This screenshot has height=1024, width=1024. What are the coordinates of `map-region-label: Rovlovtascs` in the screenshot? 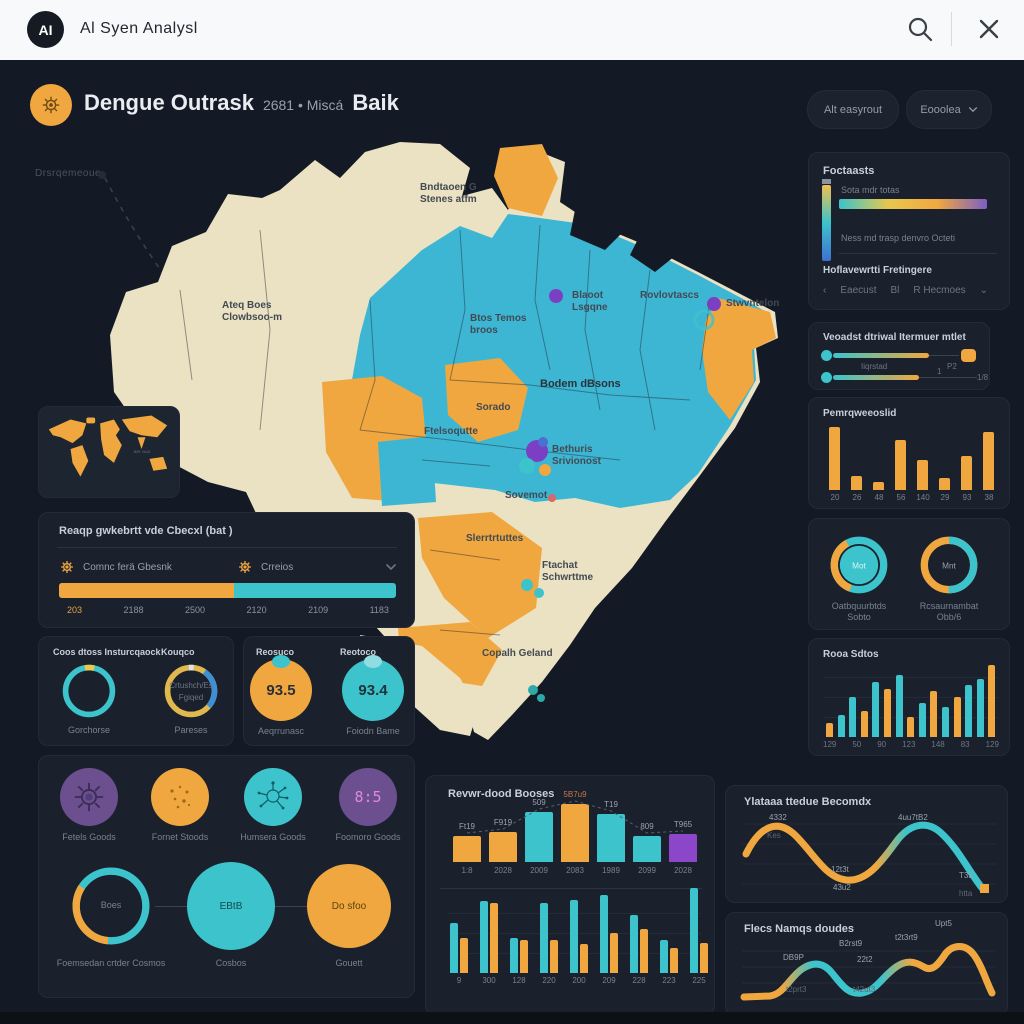 It's located at (669, 296).